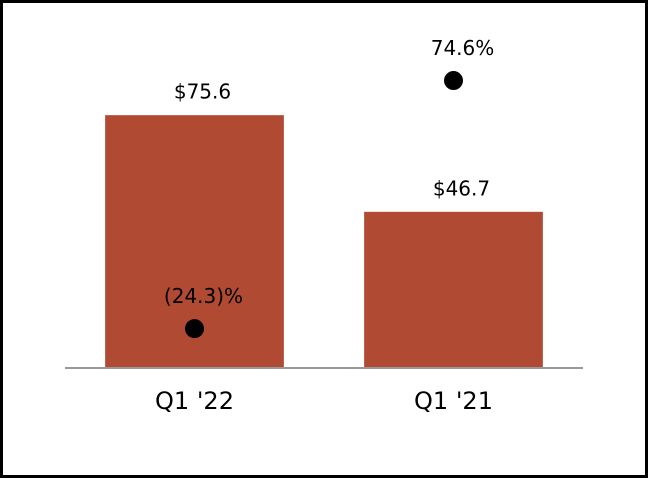 Image resolution: width=648 pixels, height=478 pixels. I want to click on value-label: $46.7, so click(461, 188).